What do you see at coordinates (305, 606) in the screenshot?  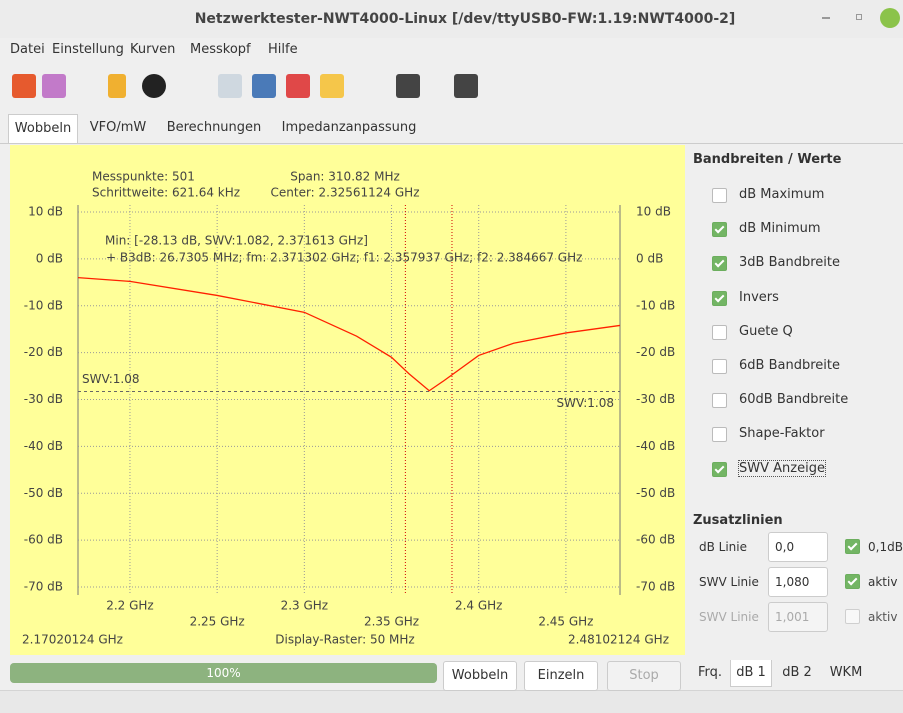 I see `x-tick-label: 2.3 GHz` at bounding box center [305, 606].